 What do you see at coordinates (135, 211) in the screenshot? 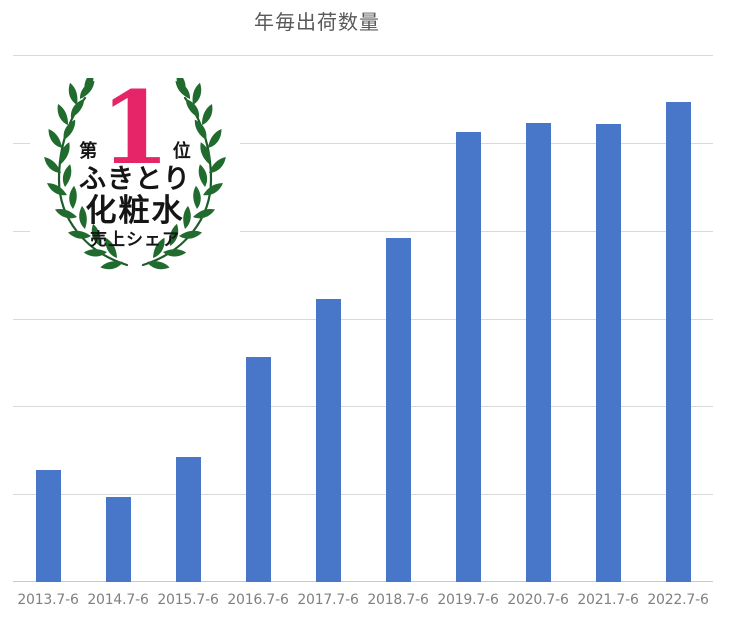
I see `badge-line2: 化粧水` at bounding box center [135, 211].